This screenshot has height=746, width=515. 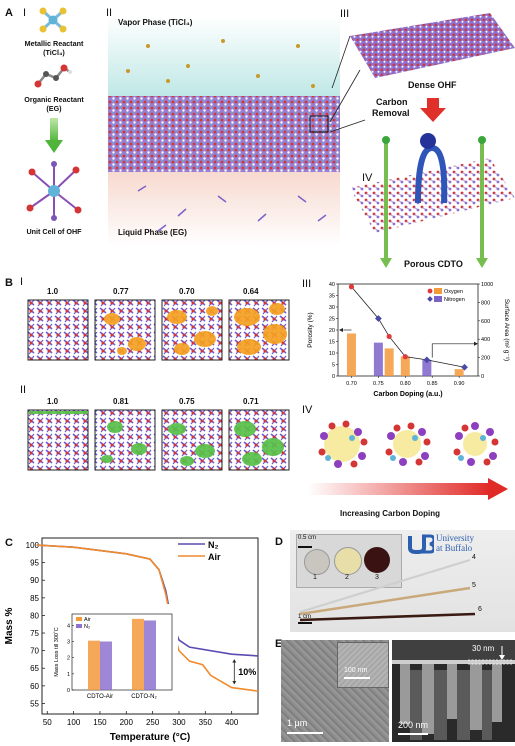 I want to click on inset-legend-n2-swatch, so click(x=79, y=626).